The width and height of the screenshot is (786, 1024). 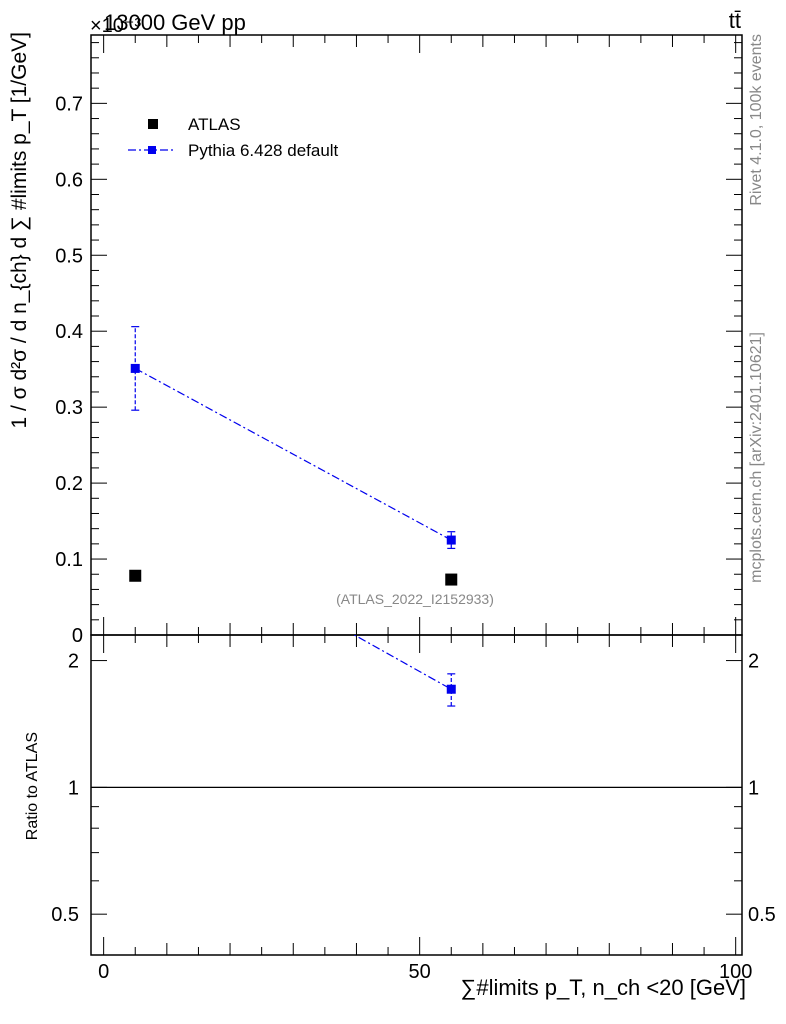 What do you see at coordinates (152, 150) in the screenshot?
I see `legend-pythia-marker` at bounding box center [152, 150].